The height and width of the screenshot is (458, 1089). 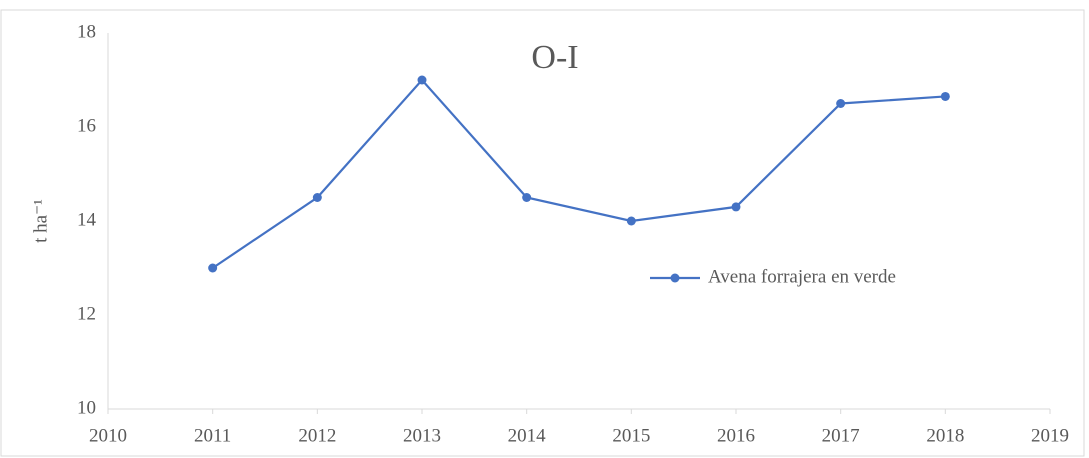 I want to click on chart-title: O-I, so click(x=554, y=57).